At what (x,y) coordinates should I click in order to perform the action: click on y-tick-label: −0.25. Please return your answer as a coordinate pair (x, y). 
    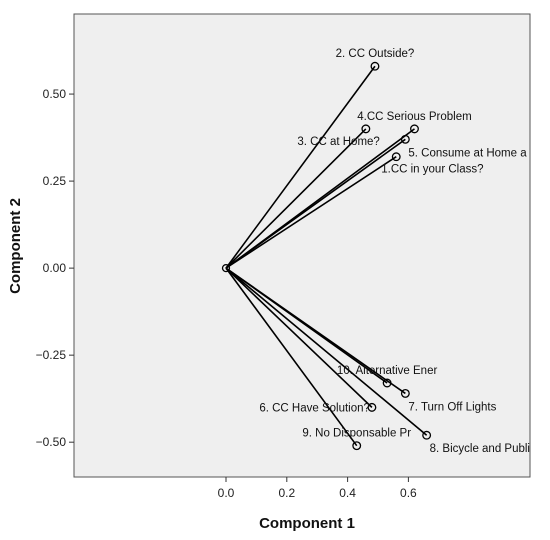
    Looking at the image, I should click on (51, 355).